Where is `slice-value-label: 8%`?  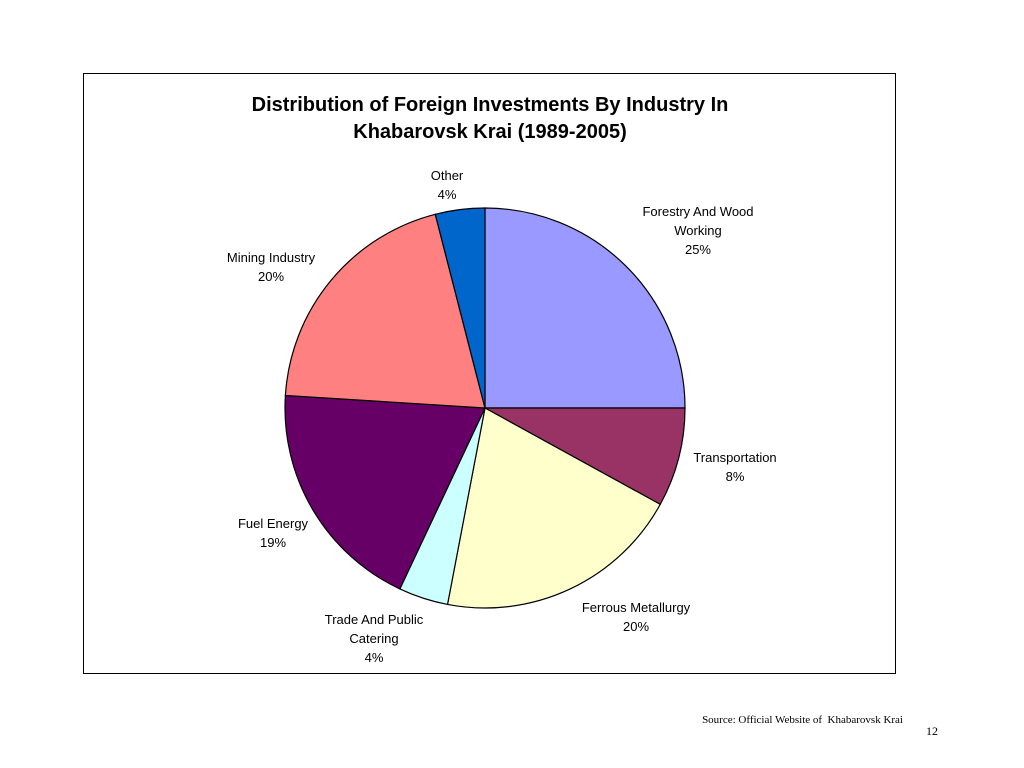
slice-value-label: 8% is located at coordinates (735, 476).